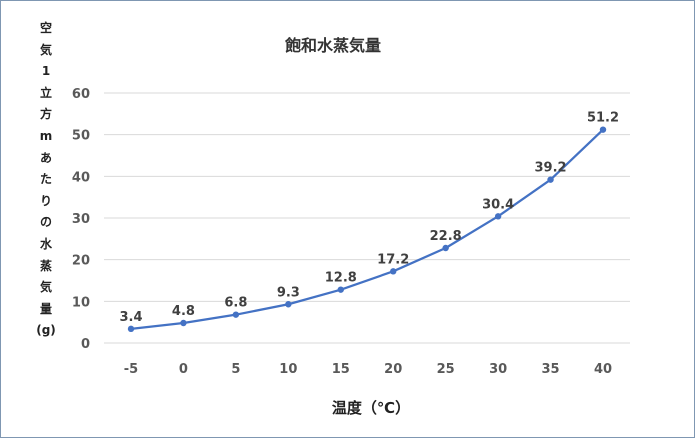 The image size is (695, 438). I want to click on y-tick-labels: 0 10 20 30 40 50 60, so click(81, 219).